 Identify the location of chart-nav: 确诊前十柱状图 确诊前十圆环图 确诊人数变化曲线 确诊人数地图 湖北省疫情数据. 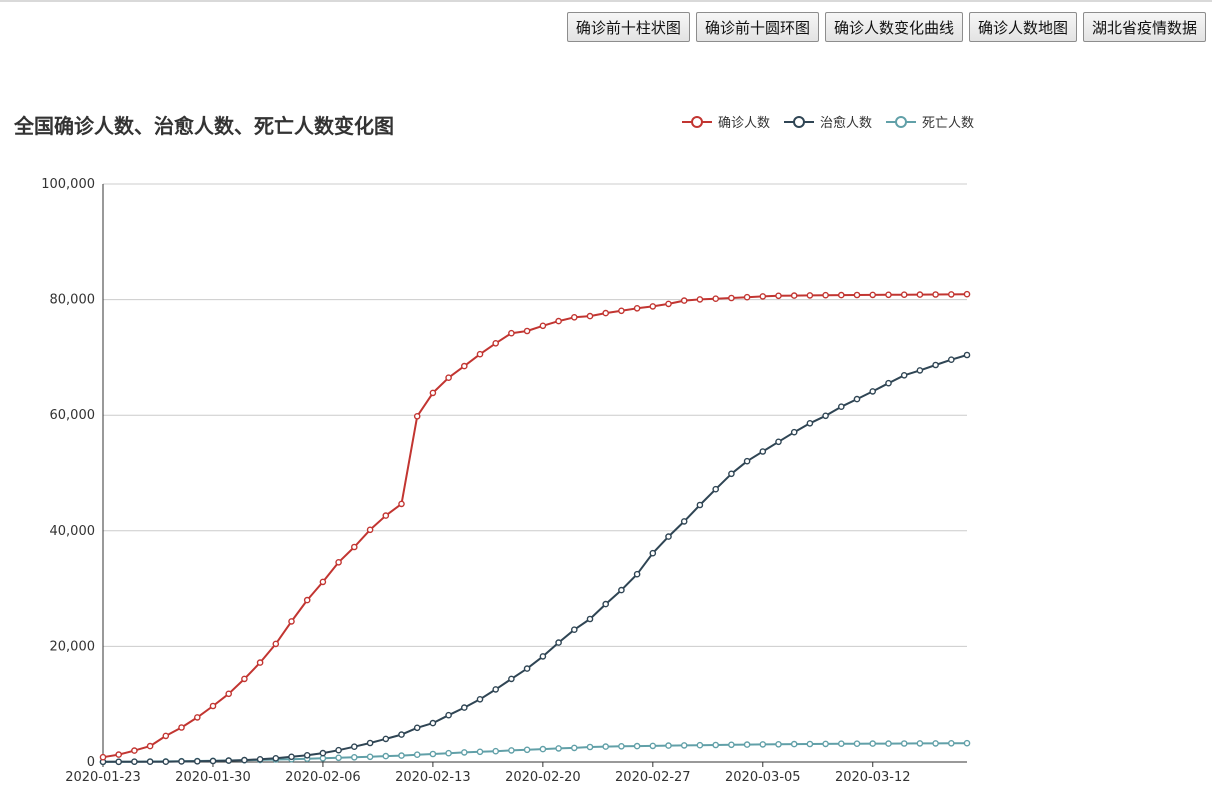
(886, 27).